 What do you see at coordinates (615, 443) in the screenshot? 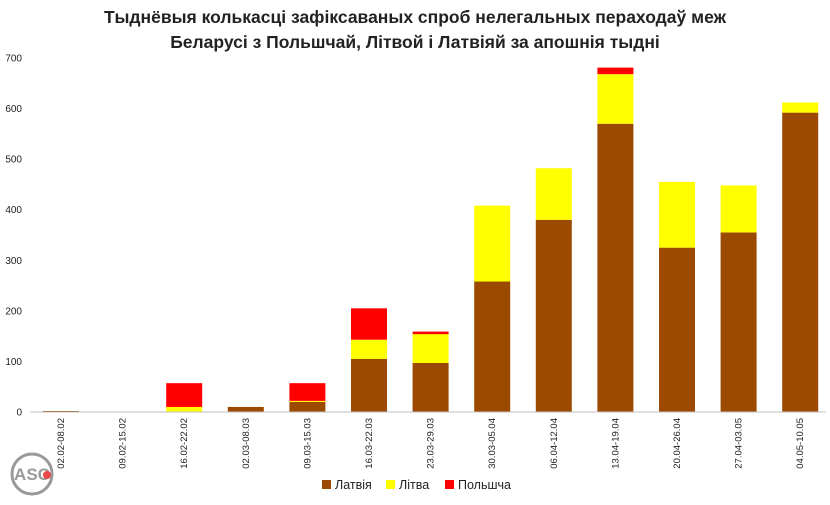
I see `x-tick-label: 13.04-19.04` at bounding box center [615, 443].